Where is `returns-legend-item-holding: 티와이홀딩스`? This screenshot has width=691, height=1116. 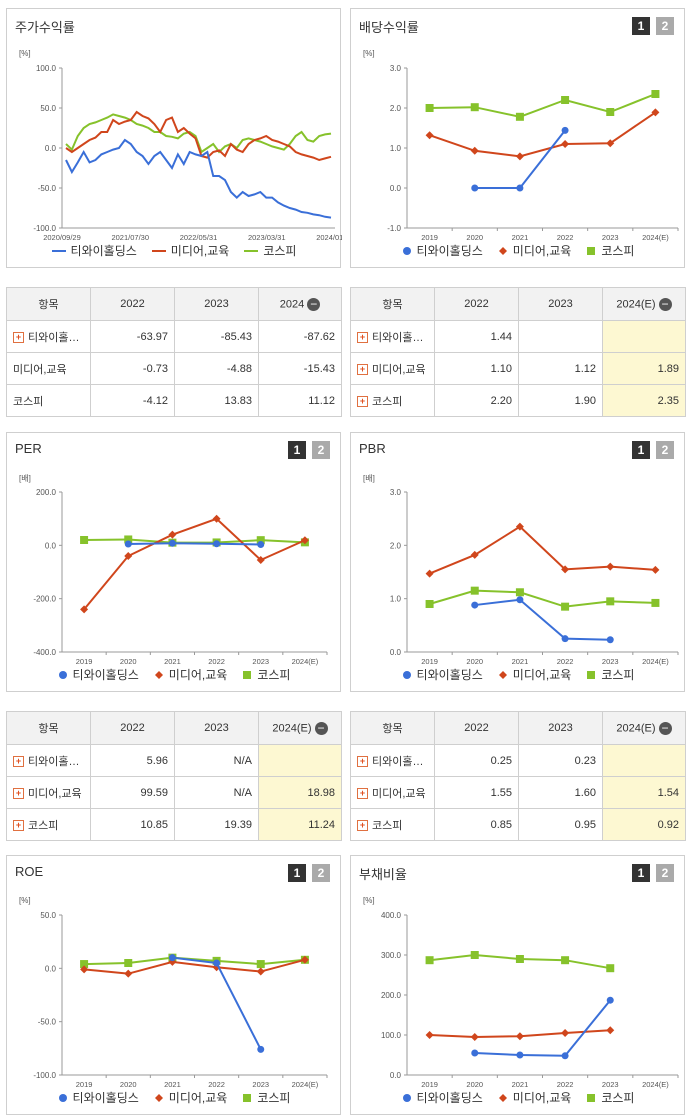 returns-legend-item-holding: 티와이홀딩스 is located at coordinates (94, 250).